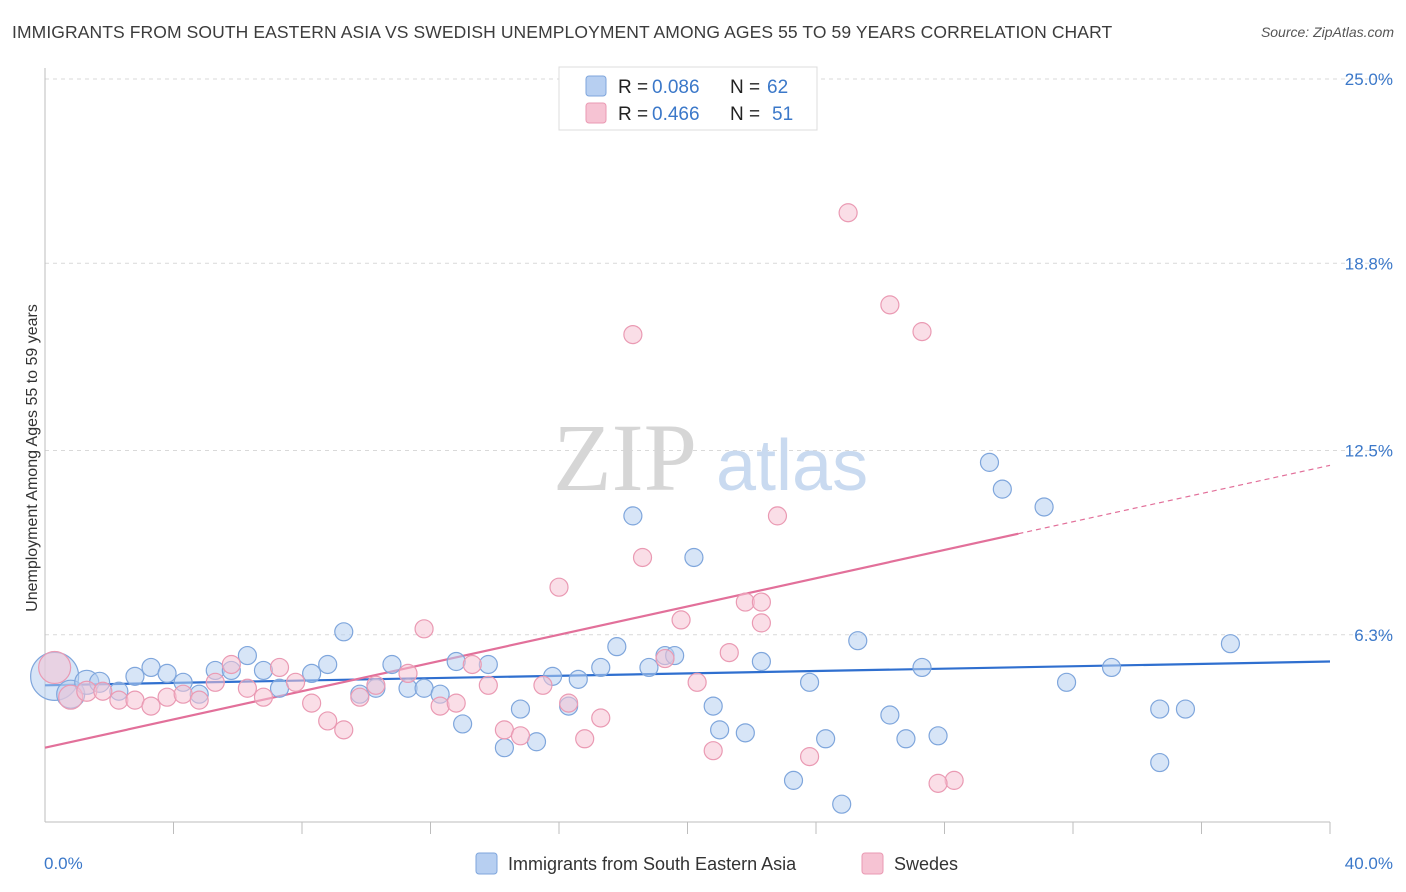 This screenshot has height=892, width=1406. Describe the element at coordinates (1369, 263) in the screenshot. I see `y-tick-label-2: 18.8%` at that location.